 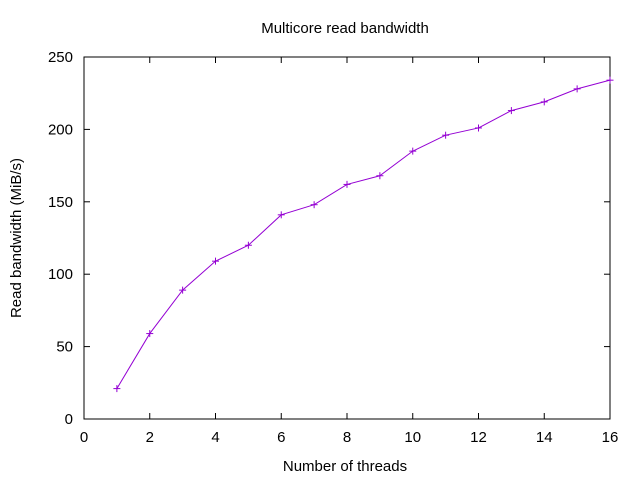 I want to click on y-tick-label: 100, so click(x=60, y=274).